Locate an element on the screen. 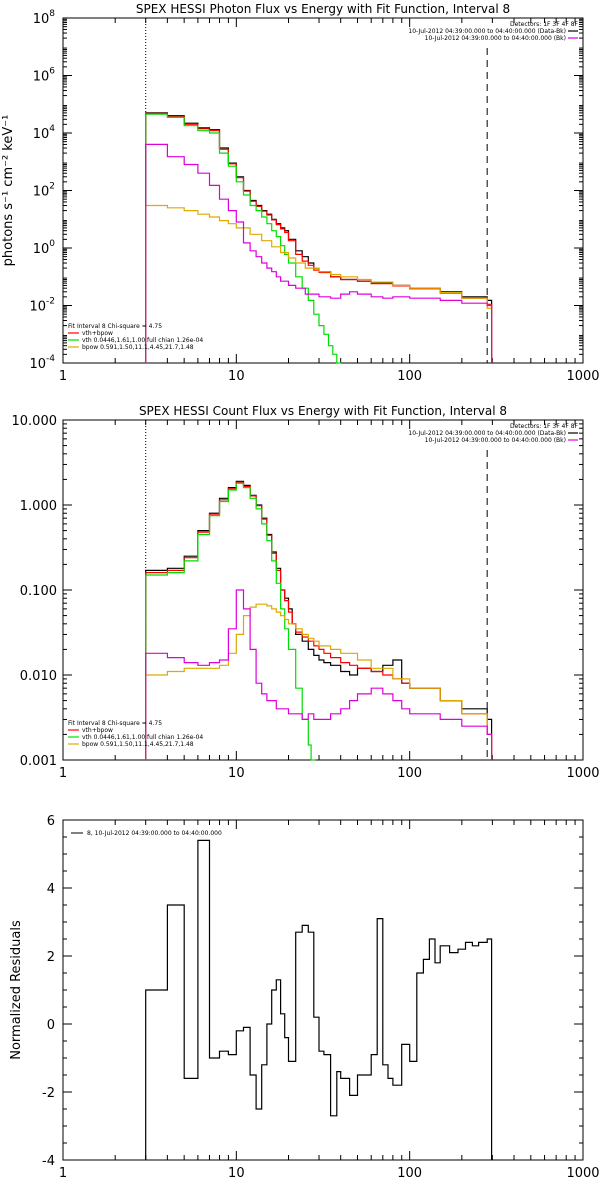 This screenshot has width=600, height=1200. y-tick-label: 10⁴ is located at coordinates (44, 133).